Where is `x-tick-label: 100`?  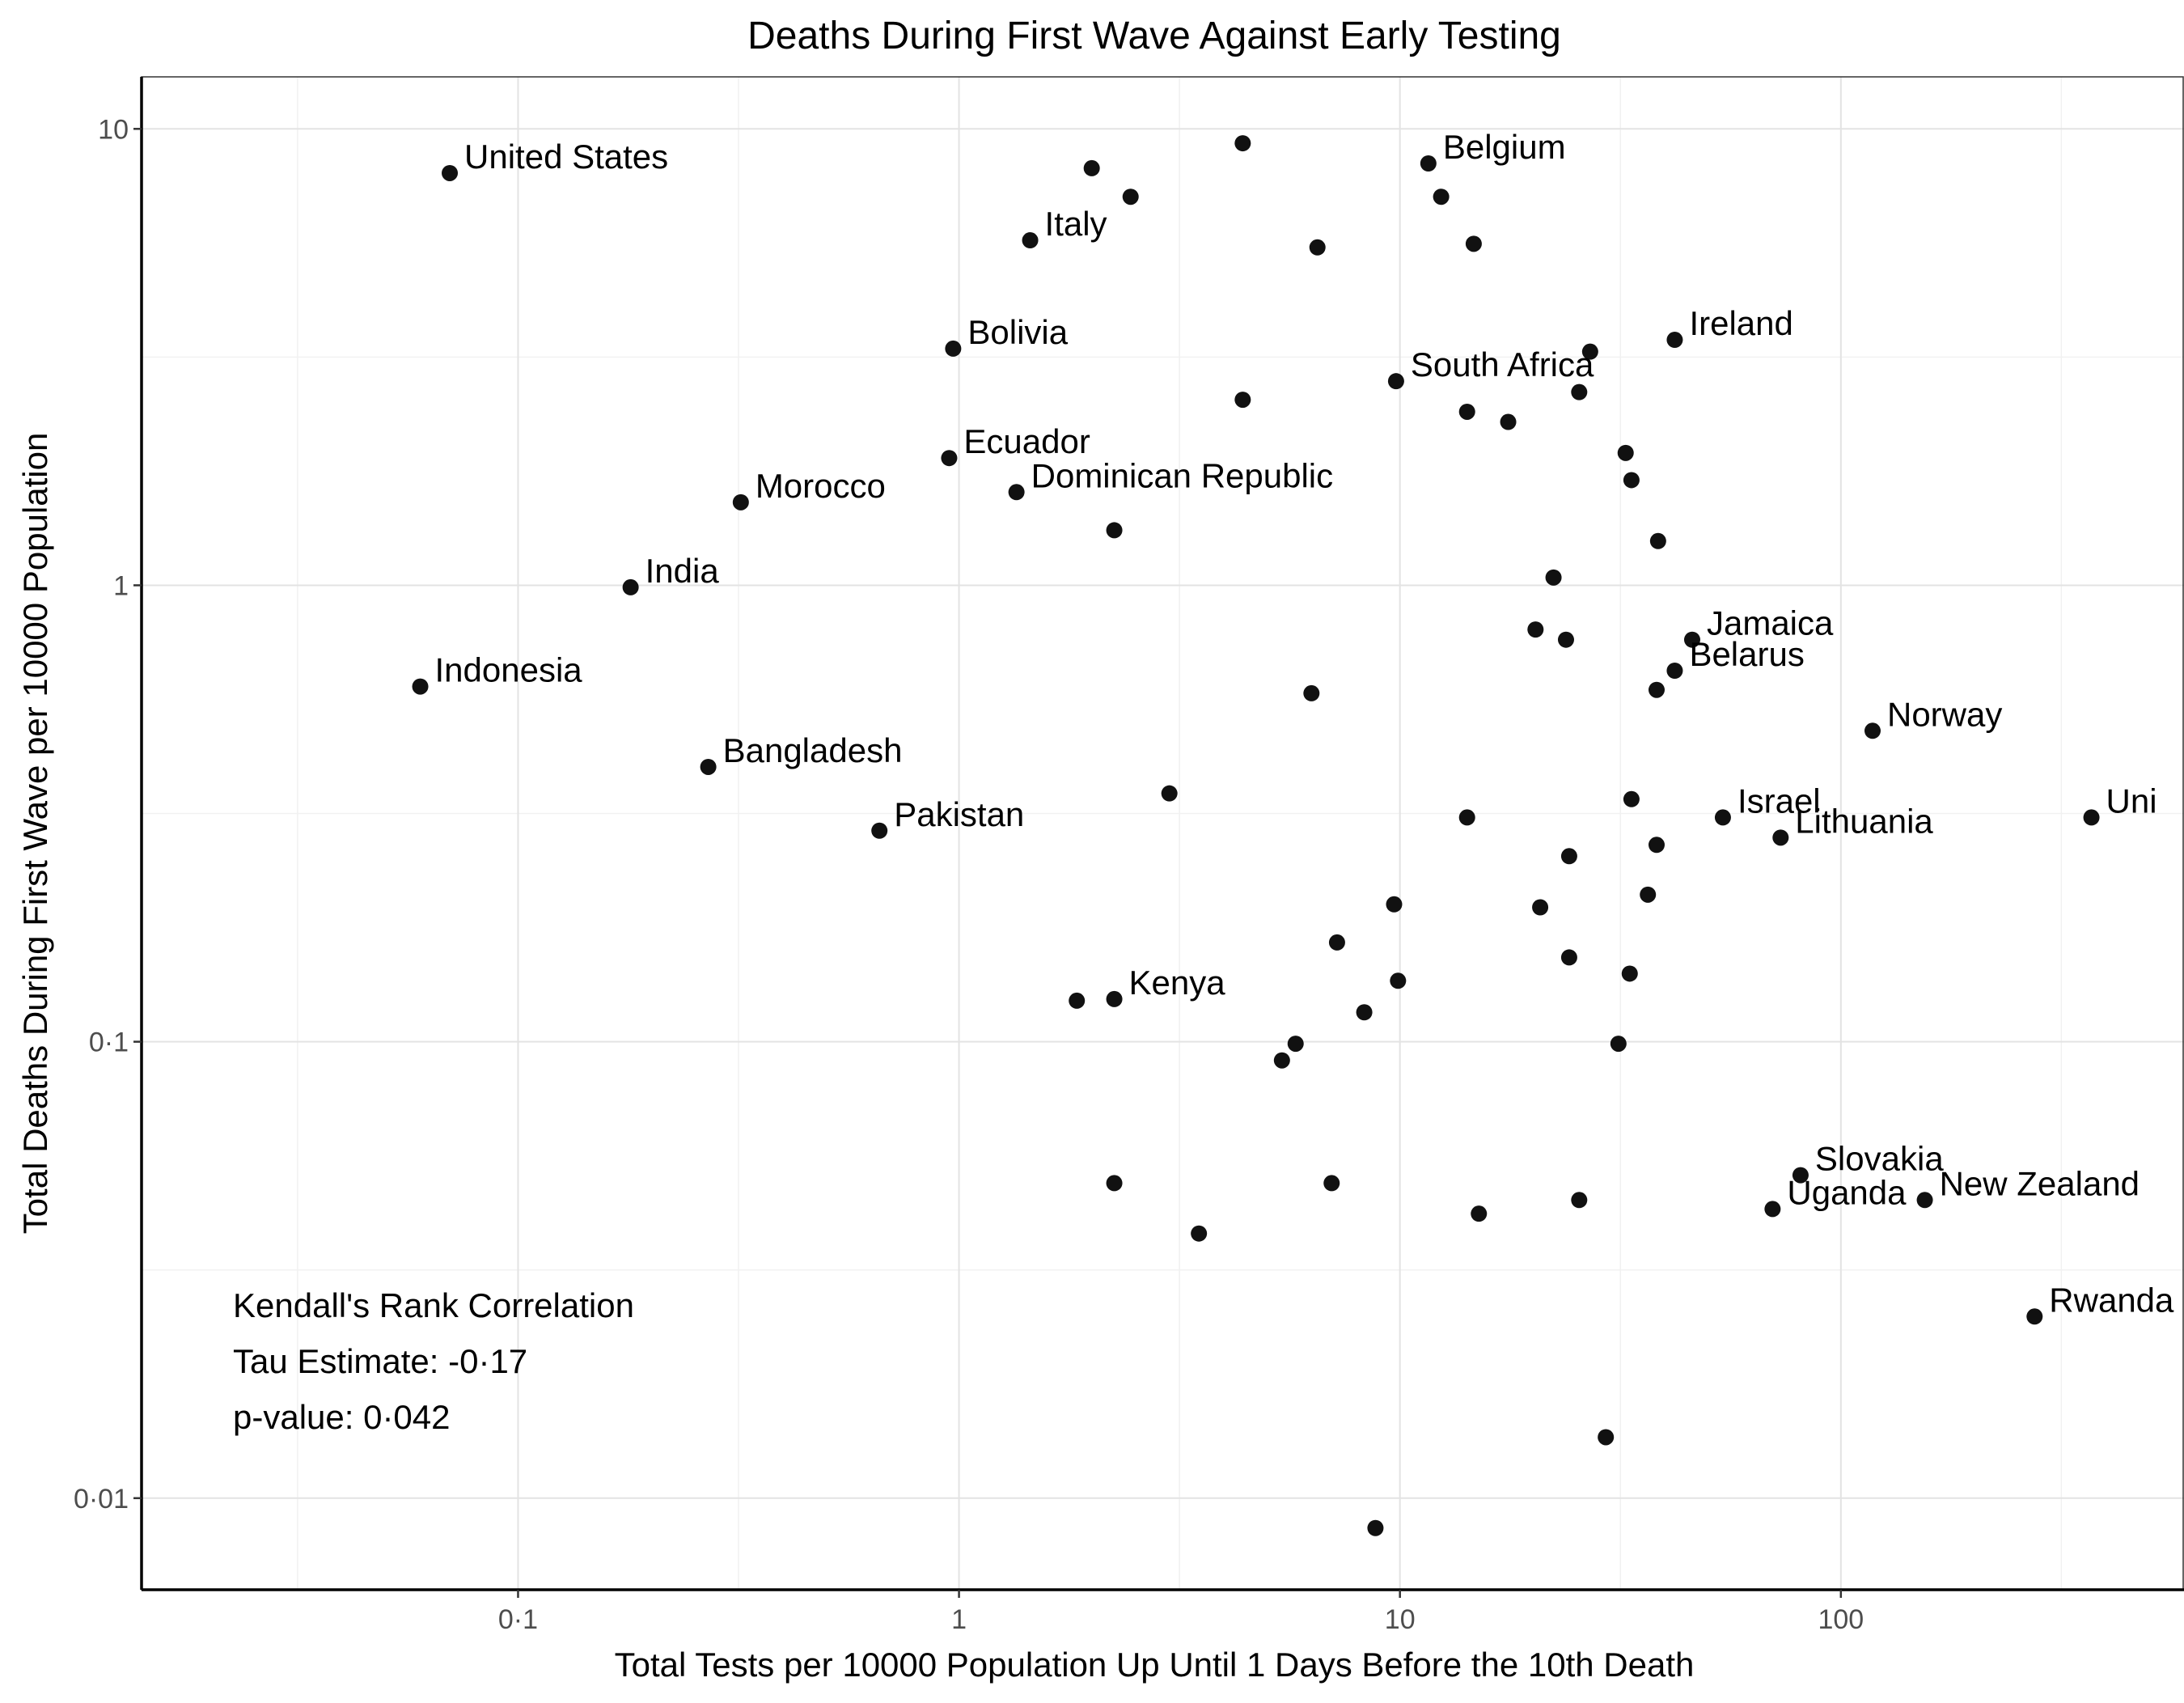
x-tick-label: 100 is located at coordinates (1841, 1619).